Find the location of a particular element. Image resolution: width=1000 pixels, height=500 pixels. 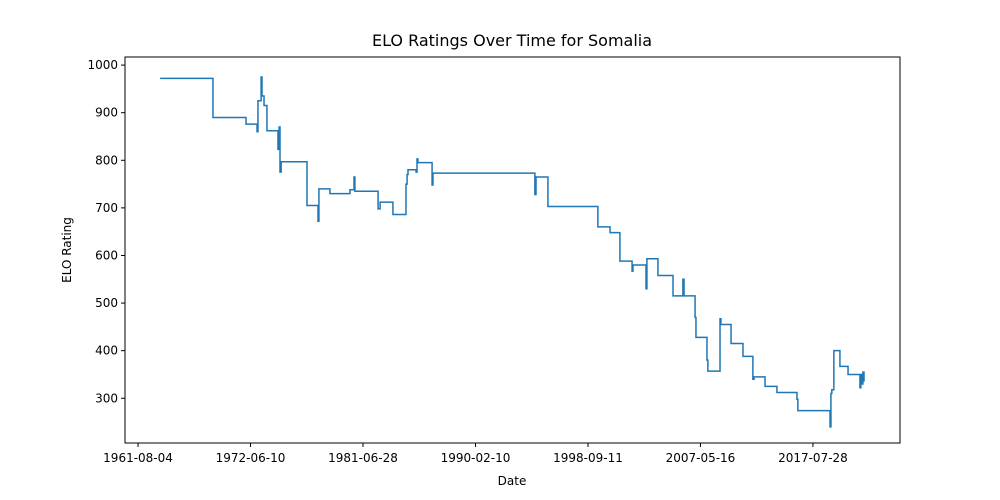

x-tick-label: 1998-09-11 is located at coordinates (588, 458).